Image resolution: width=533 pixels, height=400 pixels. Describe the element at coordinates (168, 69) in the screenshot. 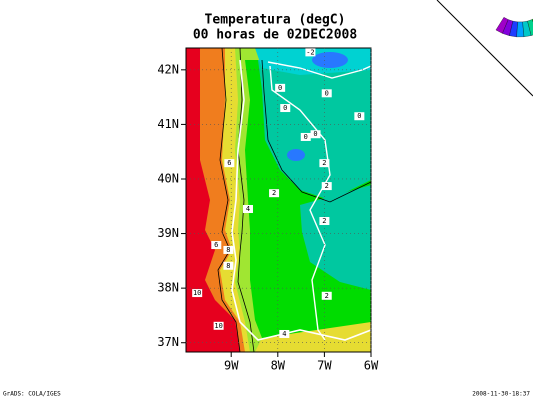

I see `y-tick-label: 42N` at that location.